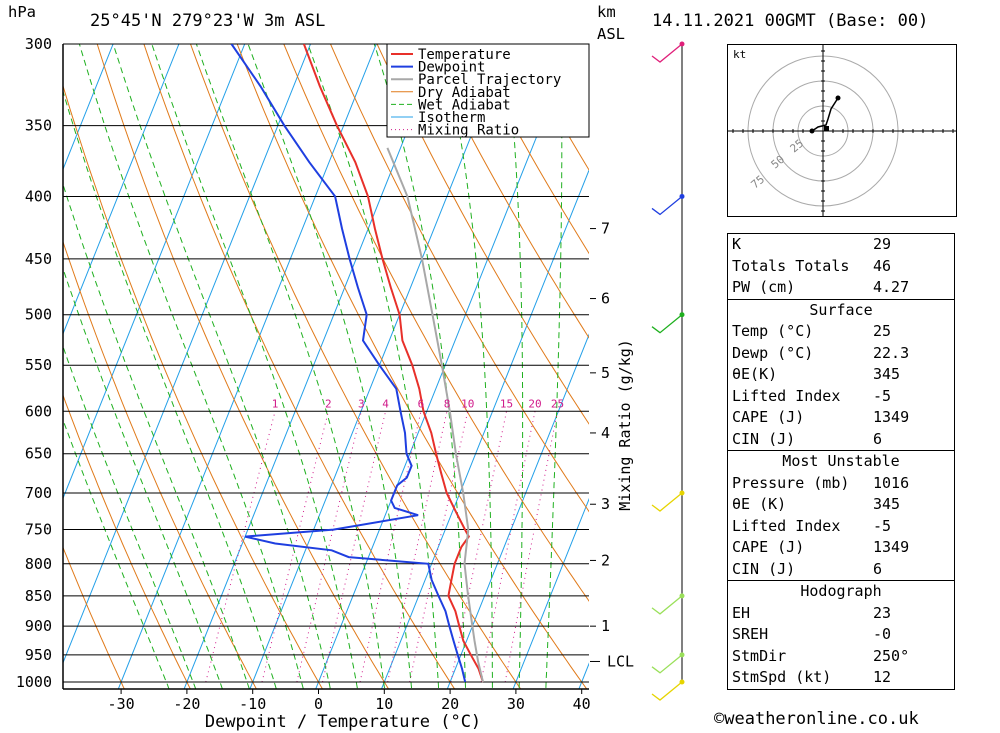  I want to click on x-tick-label: 20, so click(450, 704).